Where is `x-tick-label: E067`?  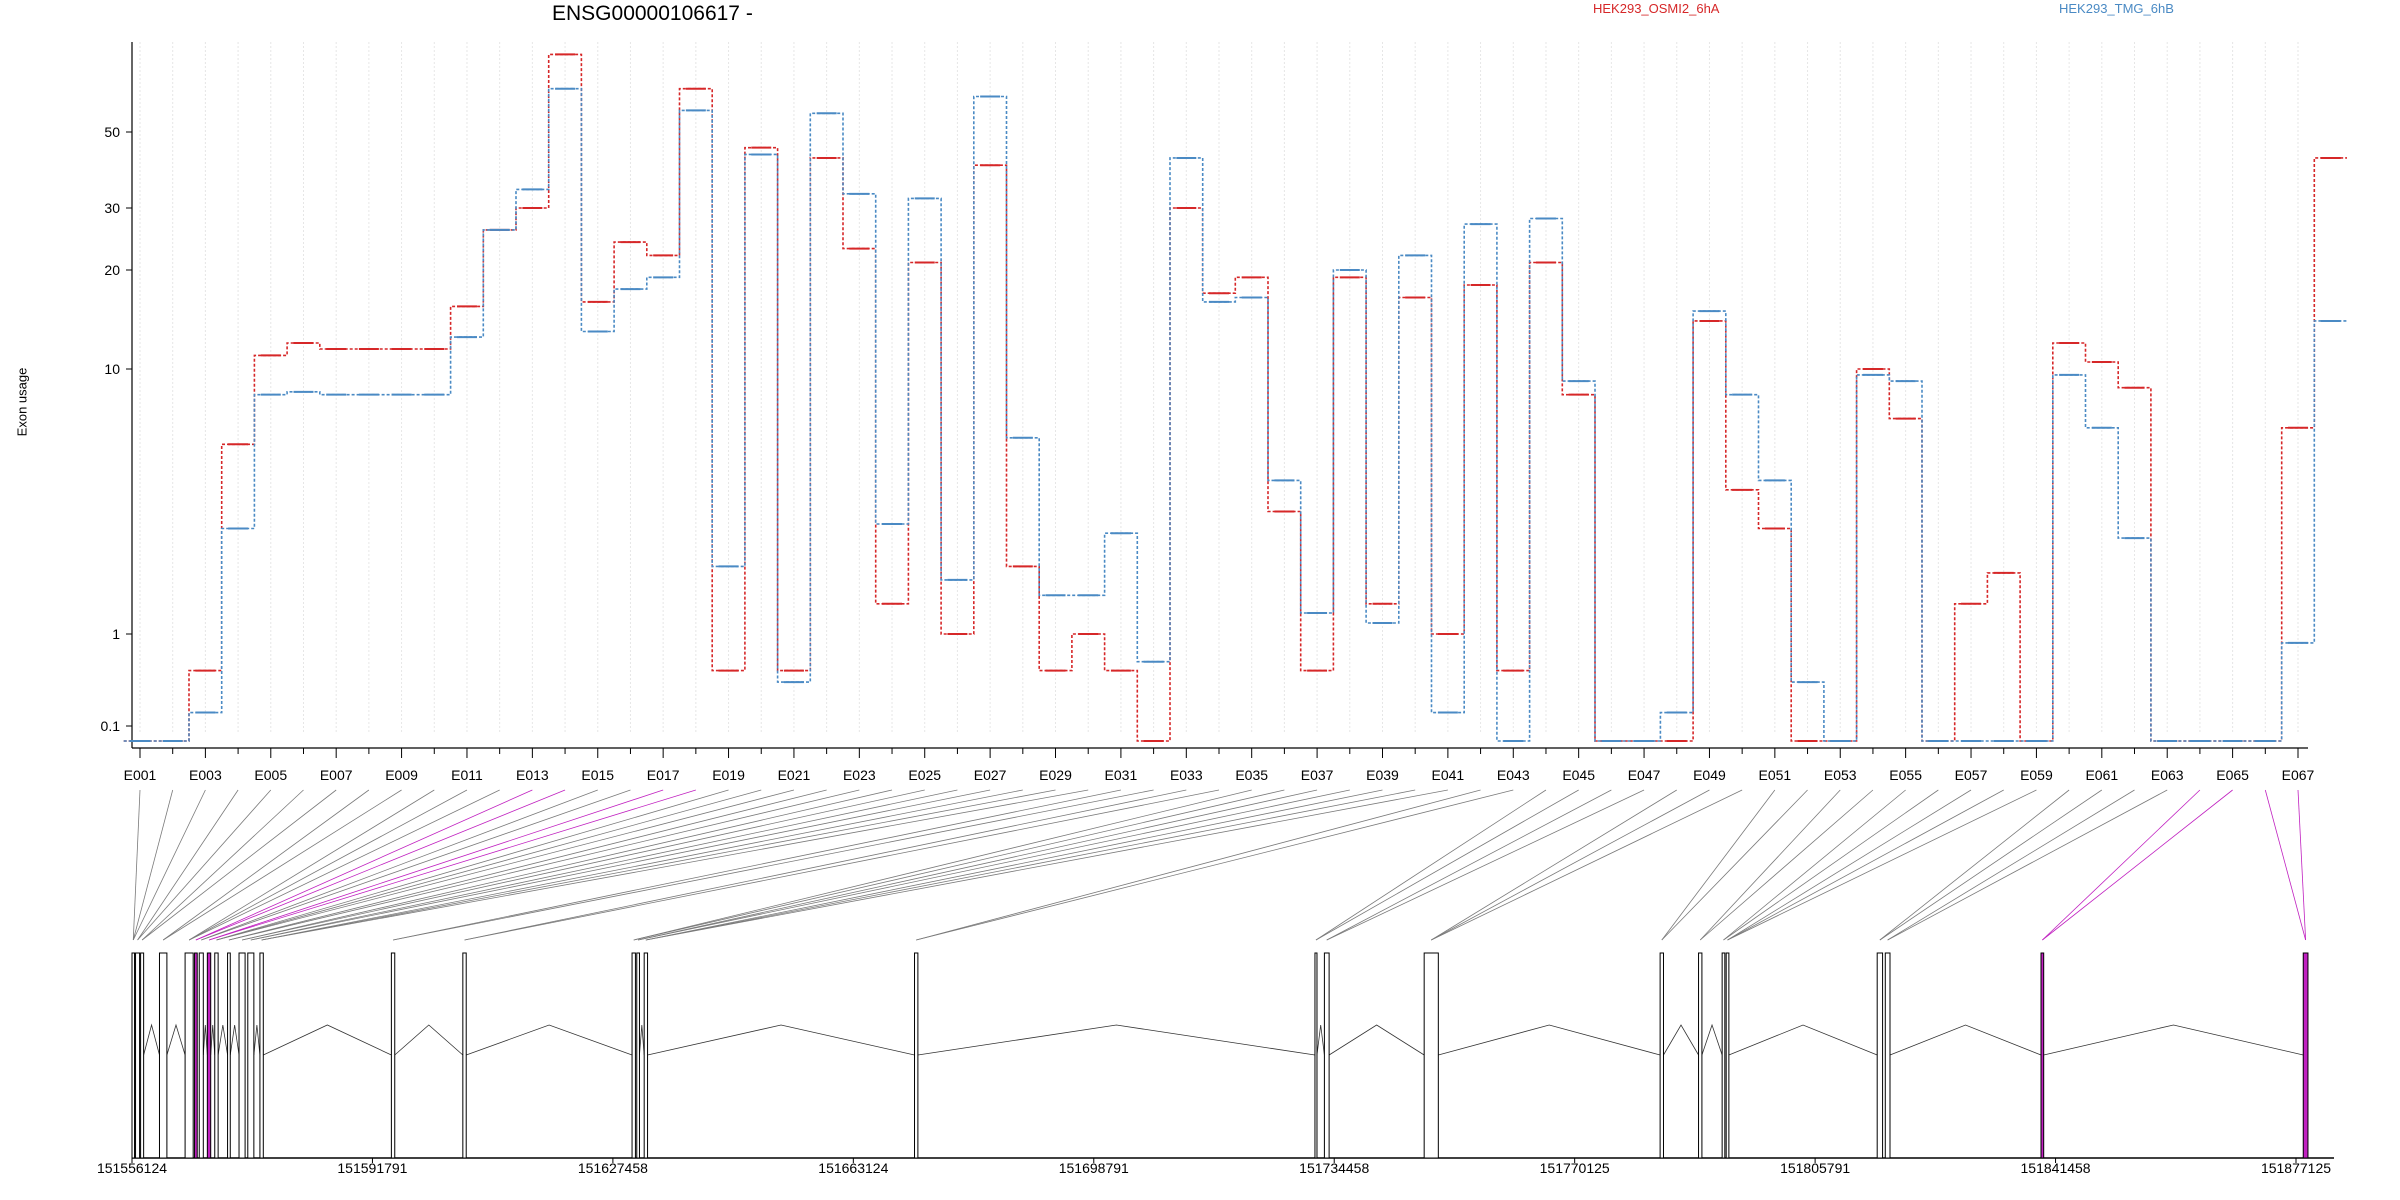 x-tick-label: E067 is located at coordinates (2298, 775).